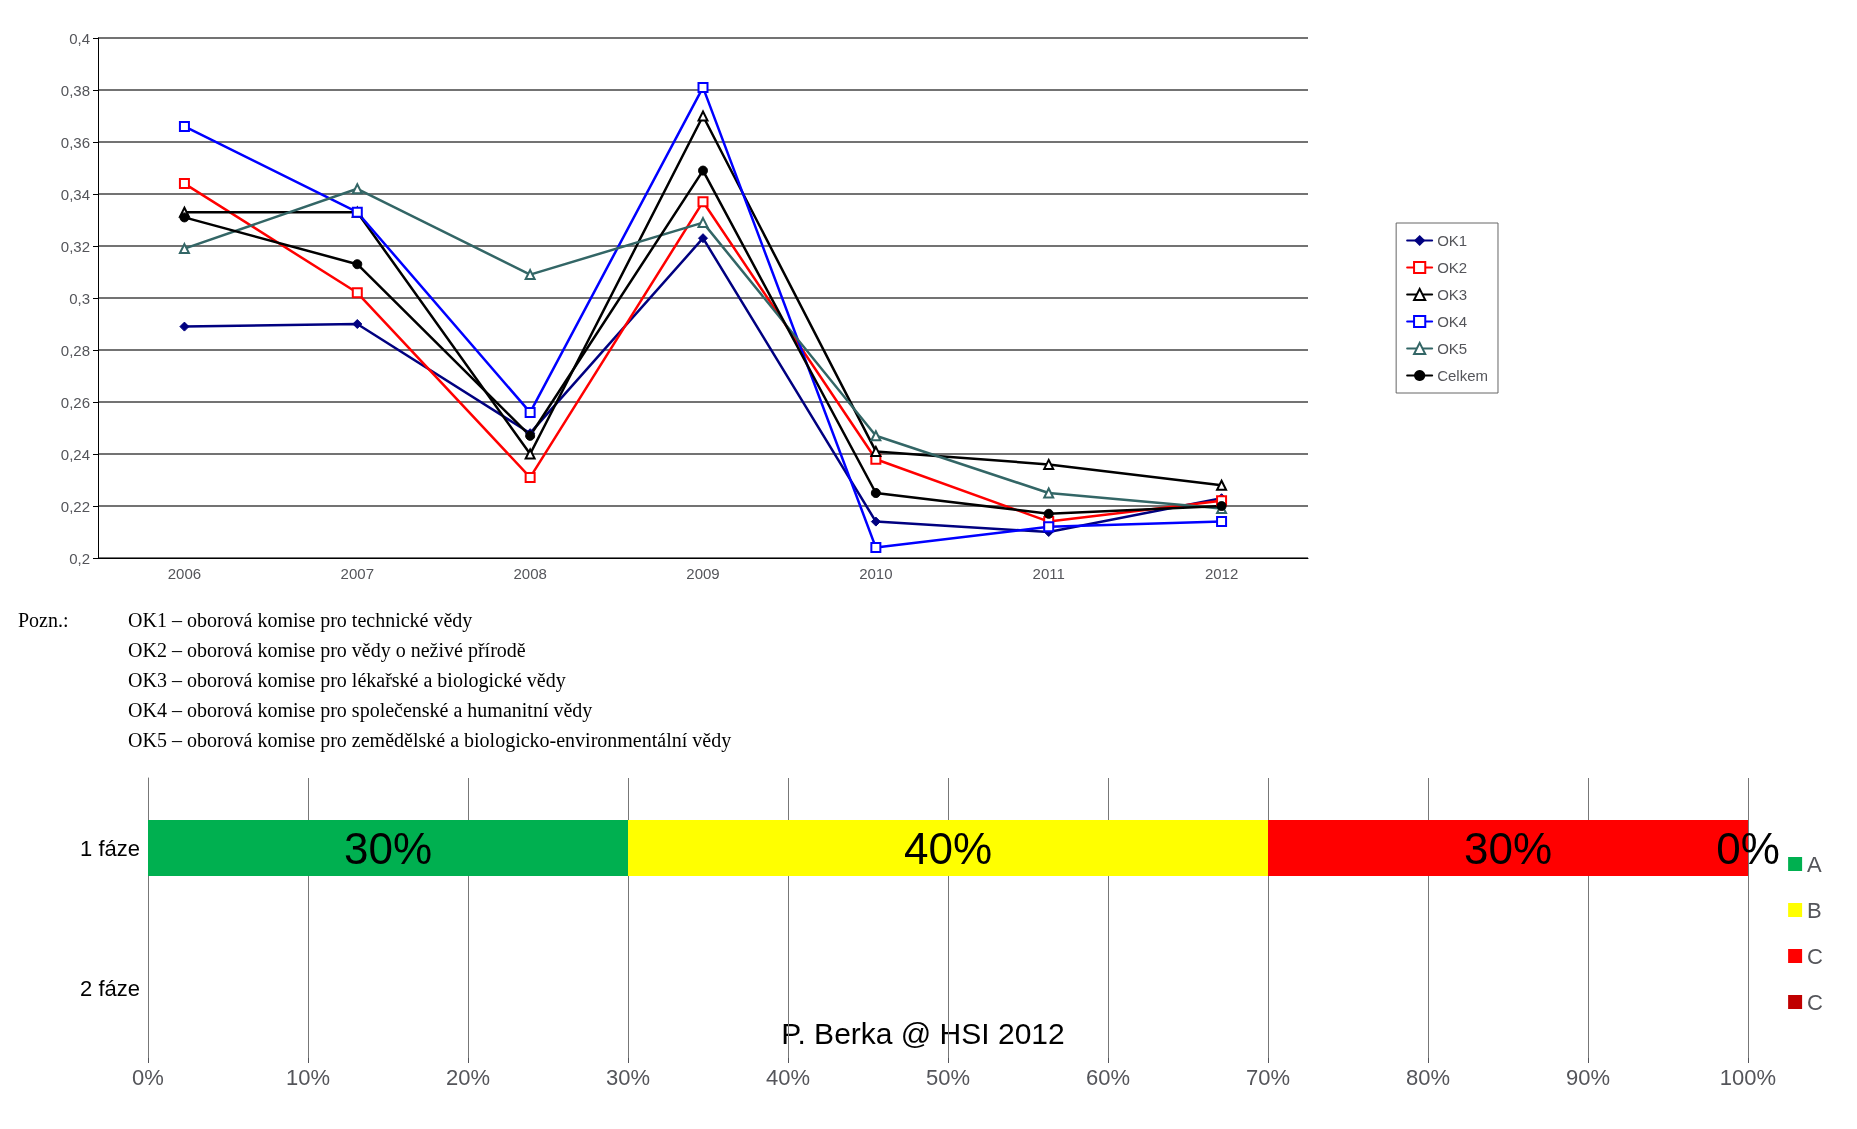 The width and height of the screenshot is (1857, 1129). I want to click on x-tick-label: 2009, so click(703, 573).